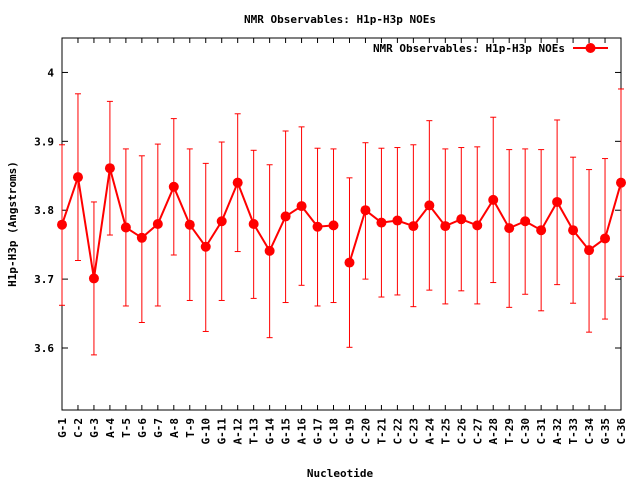 This screenshot has width=640, height=480. What do you see at coordinates (50, 72) in the screenshot?
I see `y-tick-label: 4` at bounding box center [50, 72].